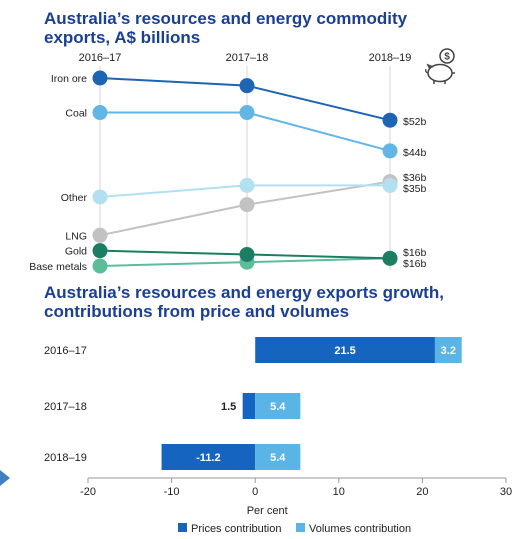  What do you see at coordinates (247, 58) in the screenshot?
I see `x-tick-label-2017-18: 2017–18` at bounding box center [247, 58].